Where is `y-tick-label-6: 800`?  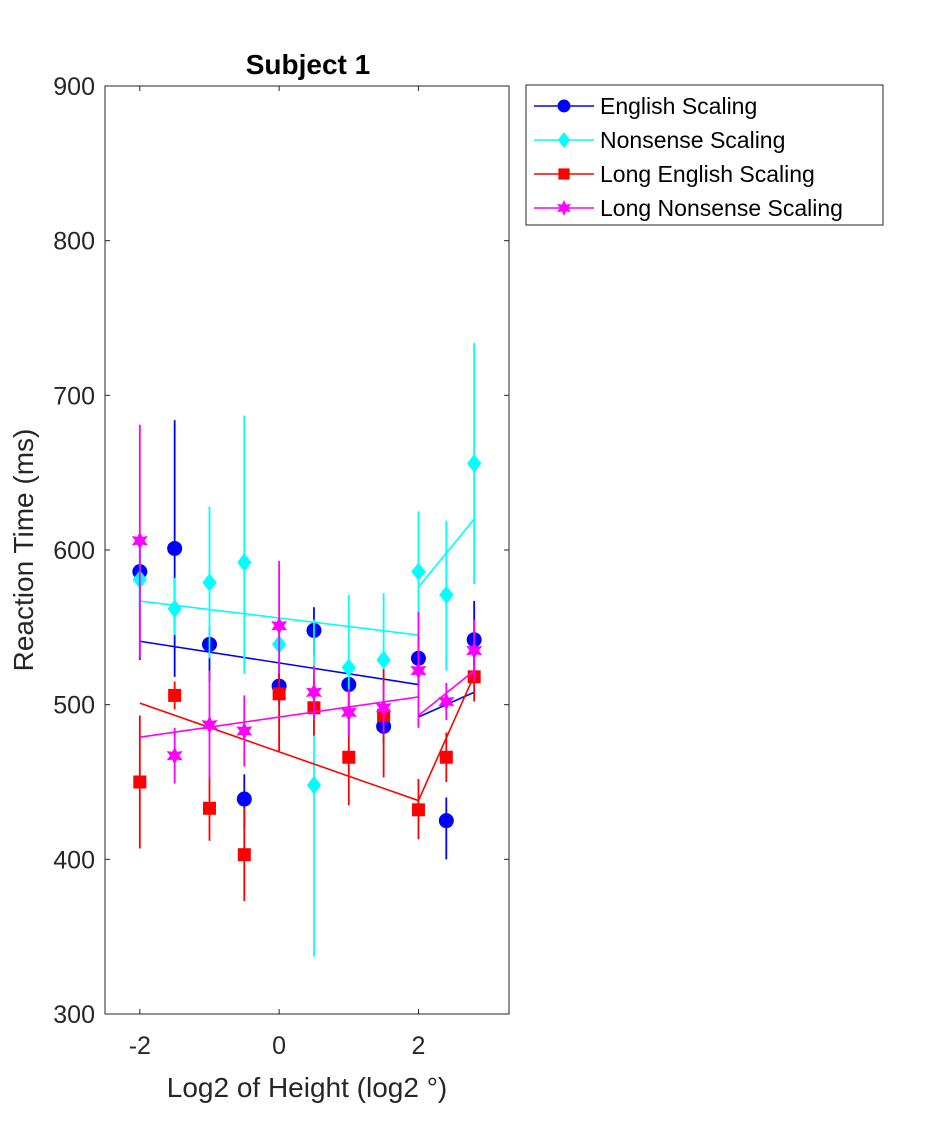
y-tick-label-6: 800 is located at coordinates (74, 242).